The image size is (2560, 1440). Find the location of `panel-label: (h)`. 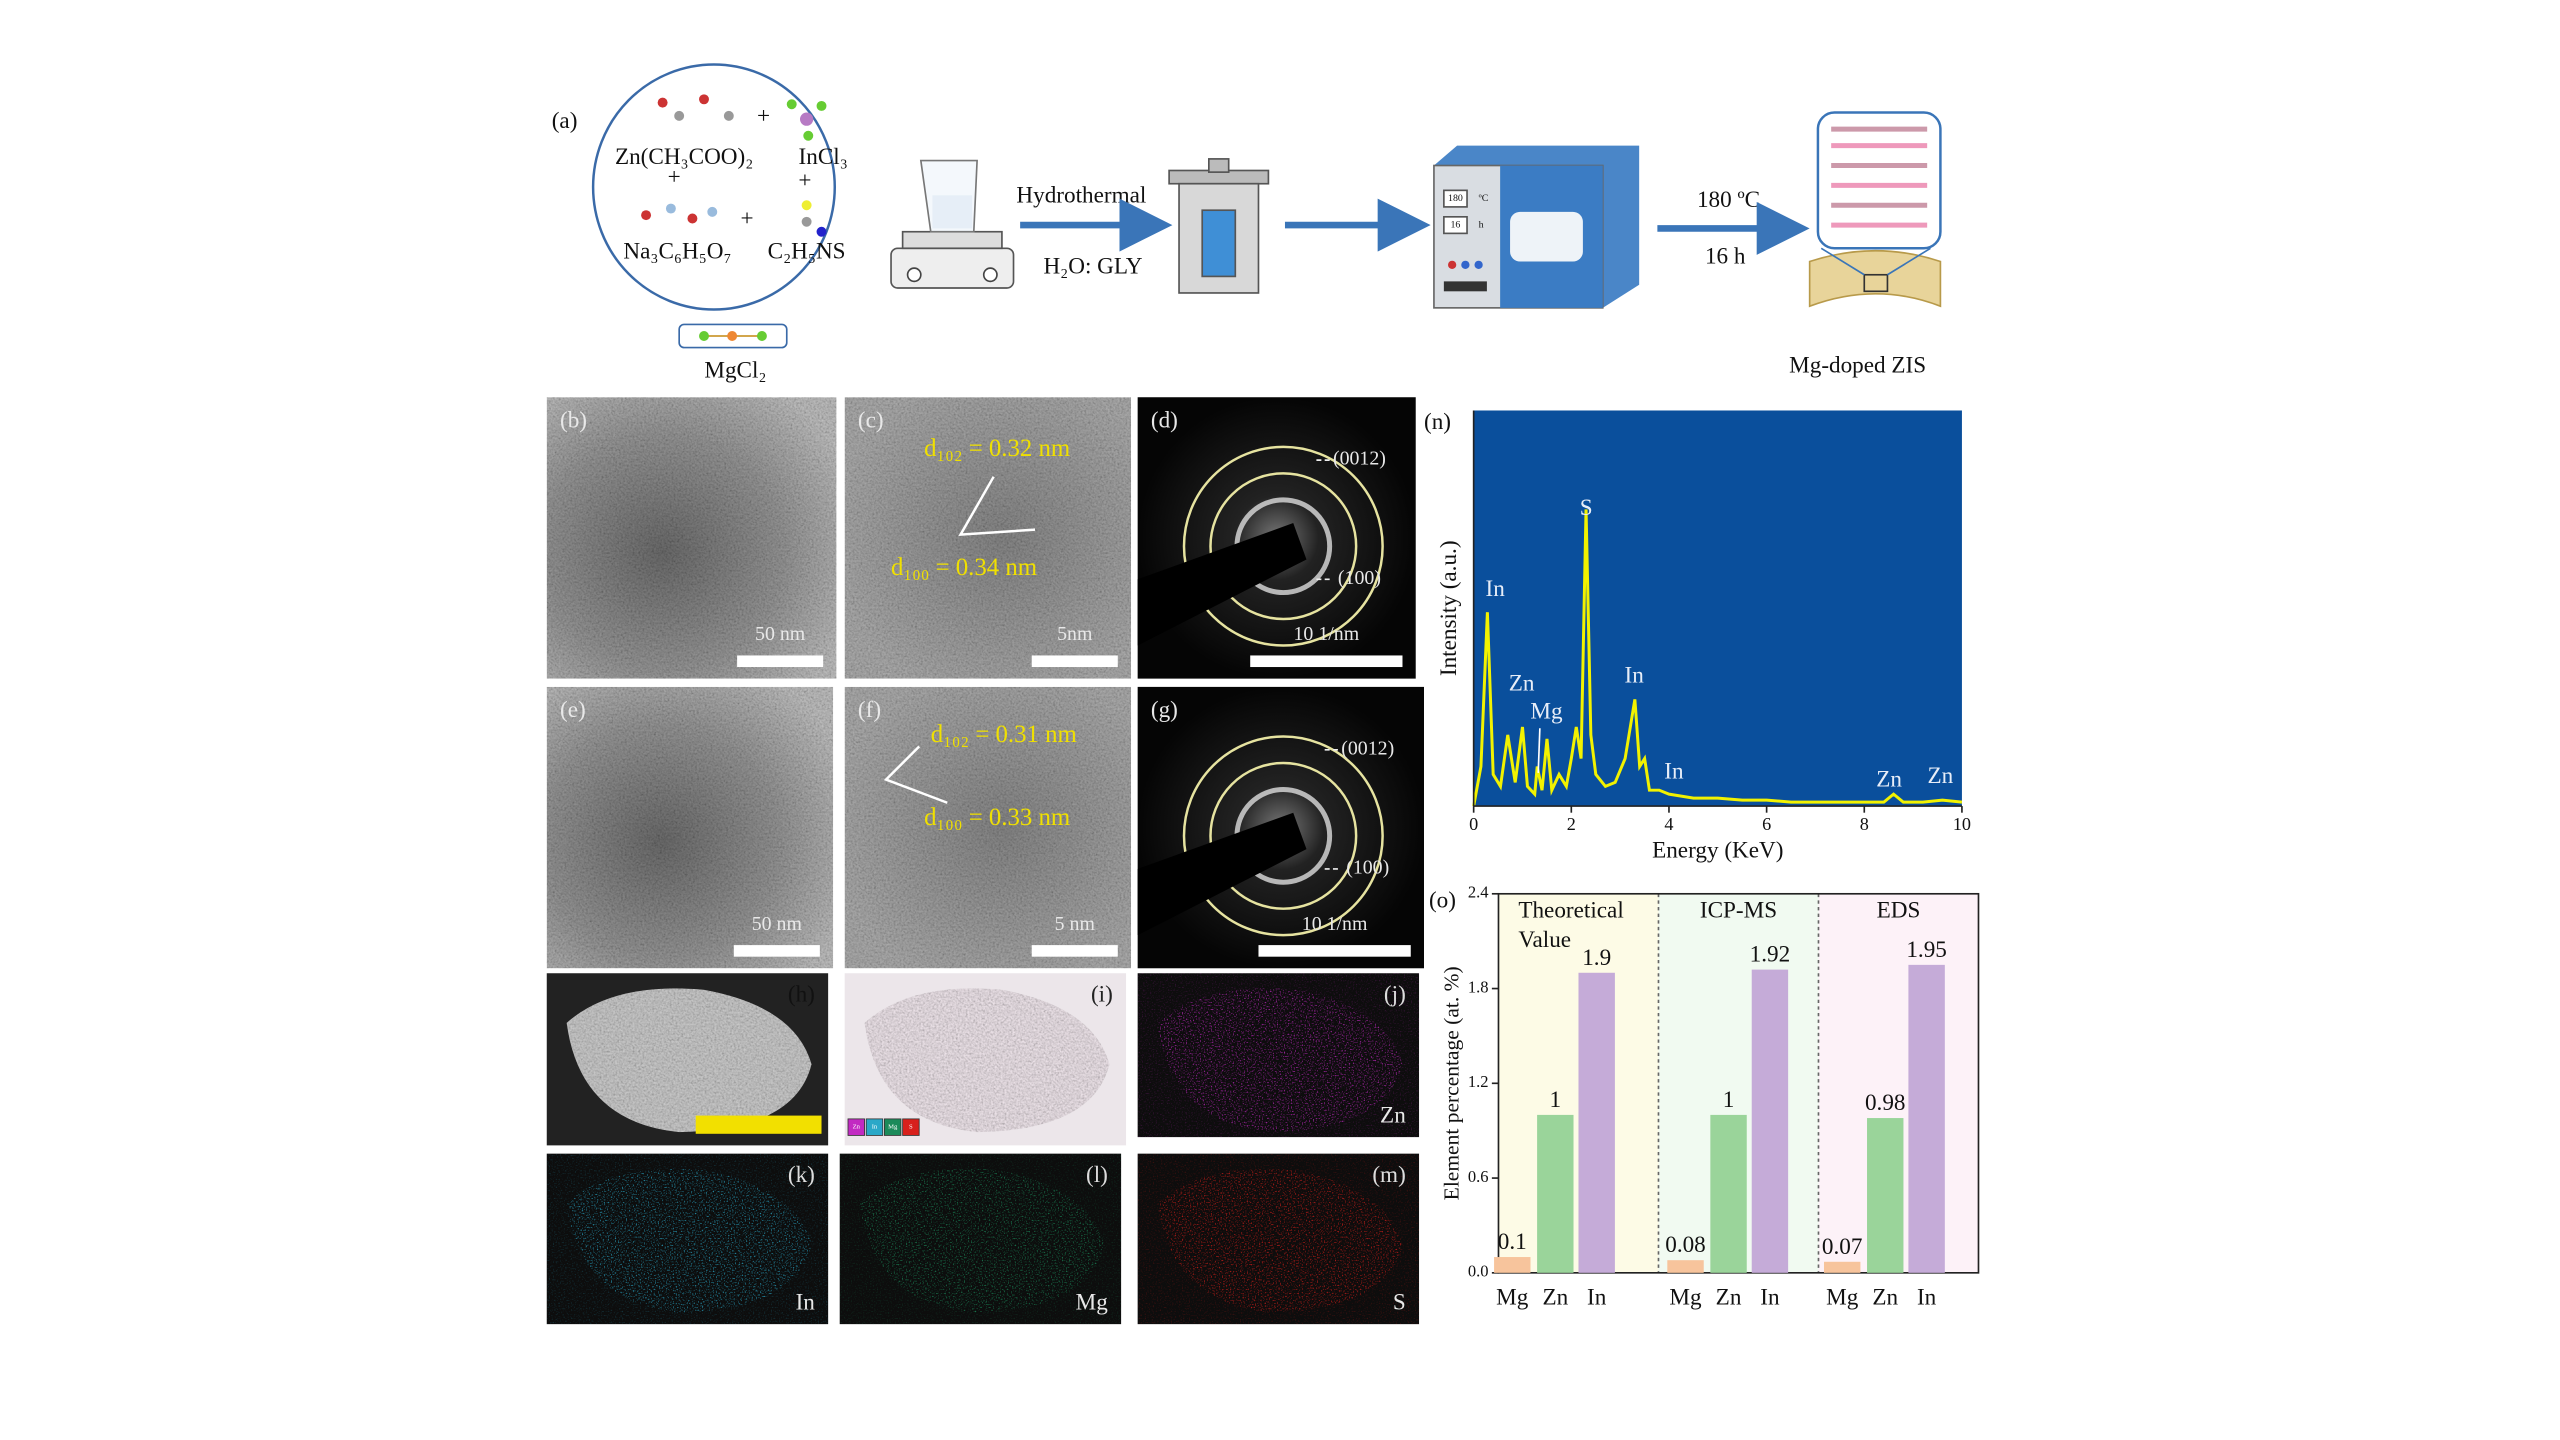

panel-label: (h) is located at coordinates (801, 995).